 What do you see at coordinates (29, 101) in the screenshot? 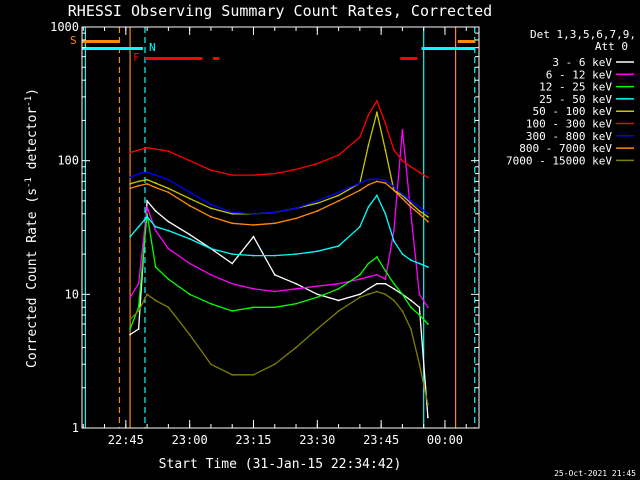
I see `y-axis-label-sup2: -1` at bounding box center [29, 101].